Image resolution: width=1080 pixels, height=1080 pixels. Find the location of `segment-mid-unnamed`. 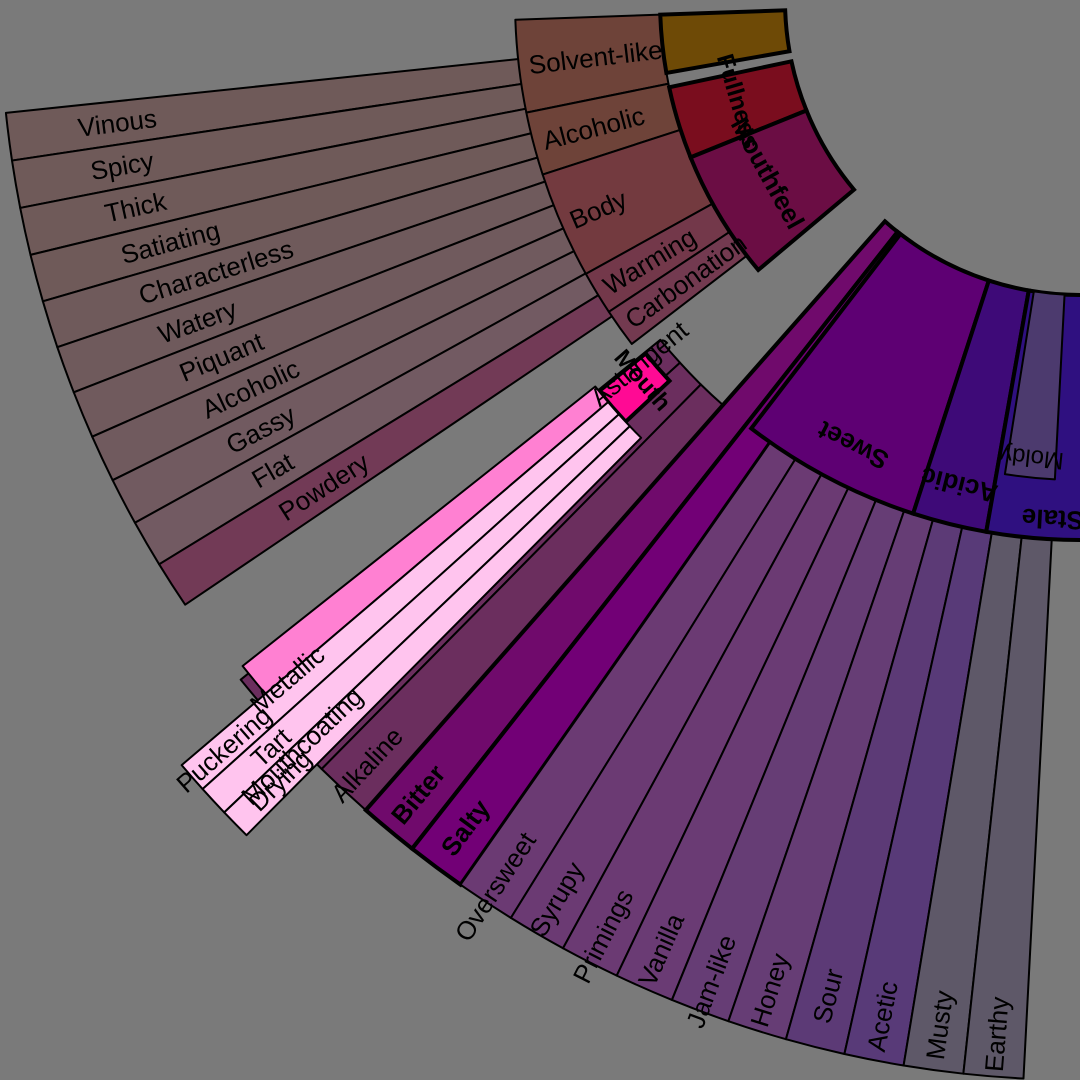

segment-mid-unnamed is located at coordinates (725, 42).